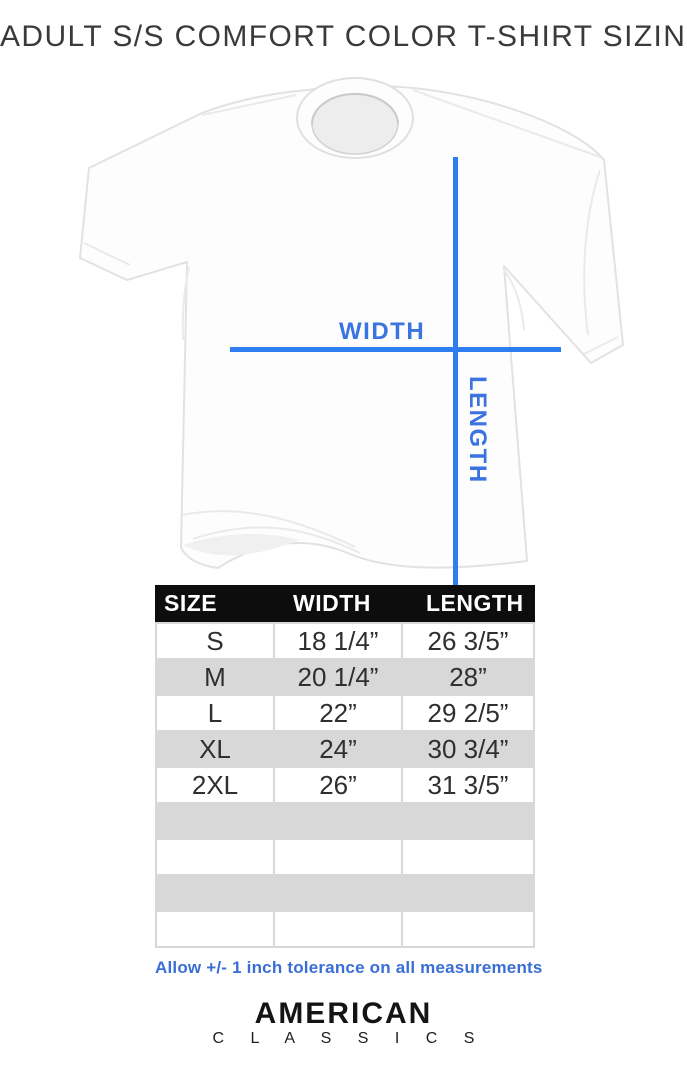  I want to click on table-row-xl: XL 24” 30 3/4”, so click(345, 749).